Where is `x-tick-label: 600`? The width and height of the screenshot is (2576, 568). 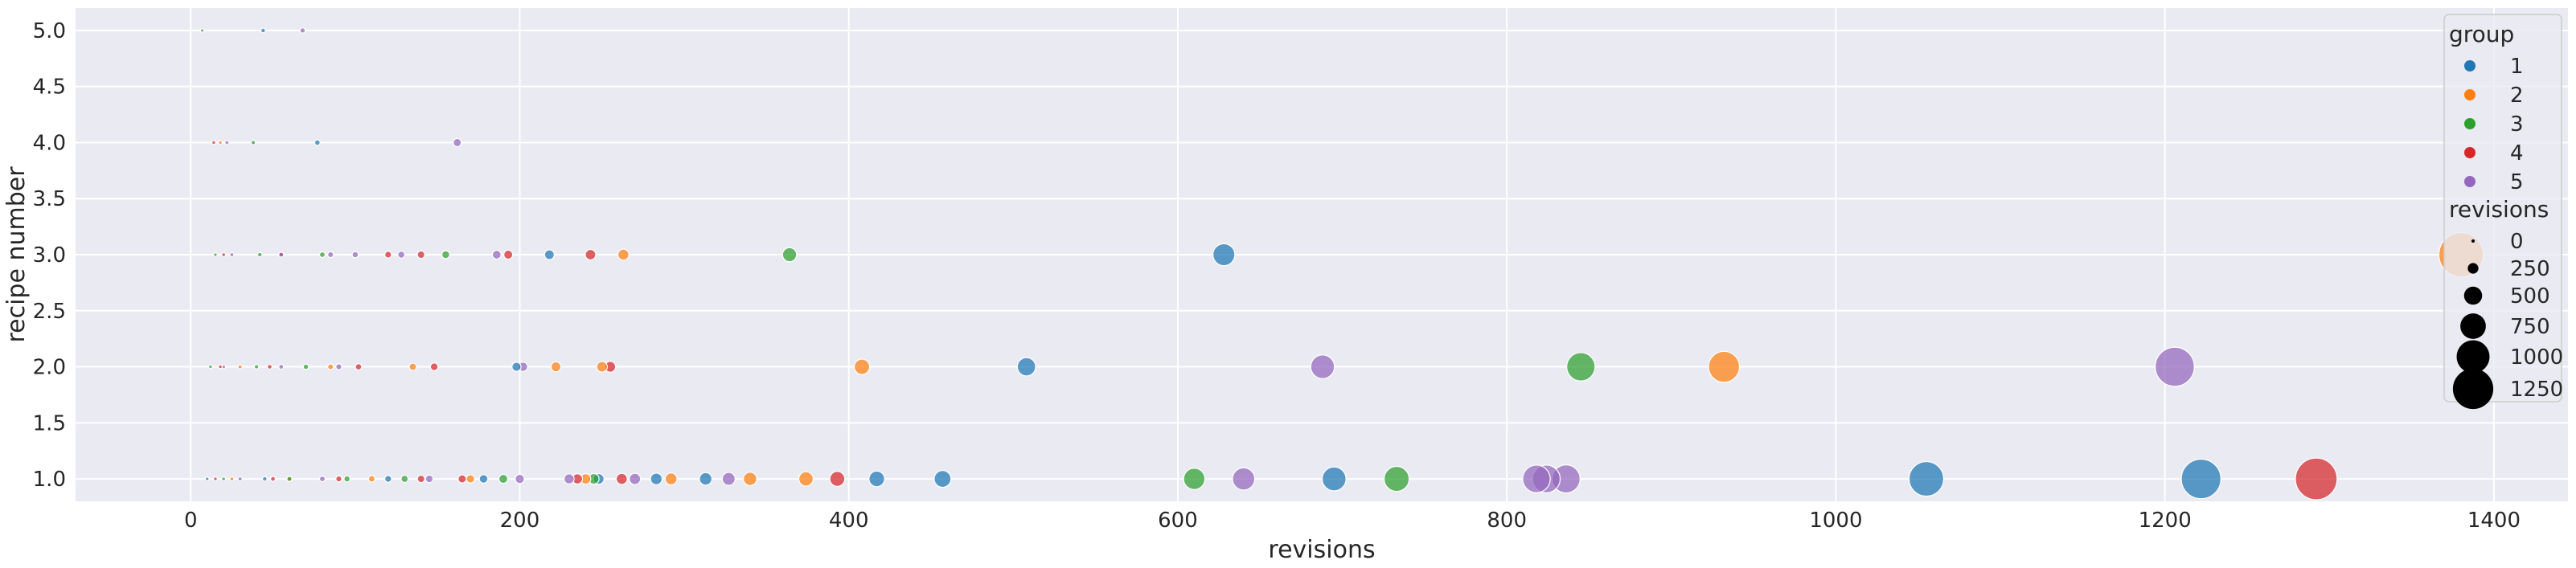 x-tick-label: 600 is located at coordinates (1178, 521).